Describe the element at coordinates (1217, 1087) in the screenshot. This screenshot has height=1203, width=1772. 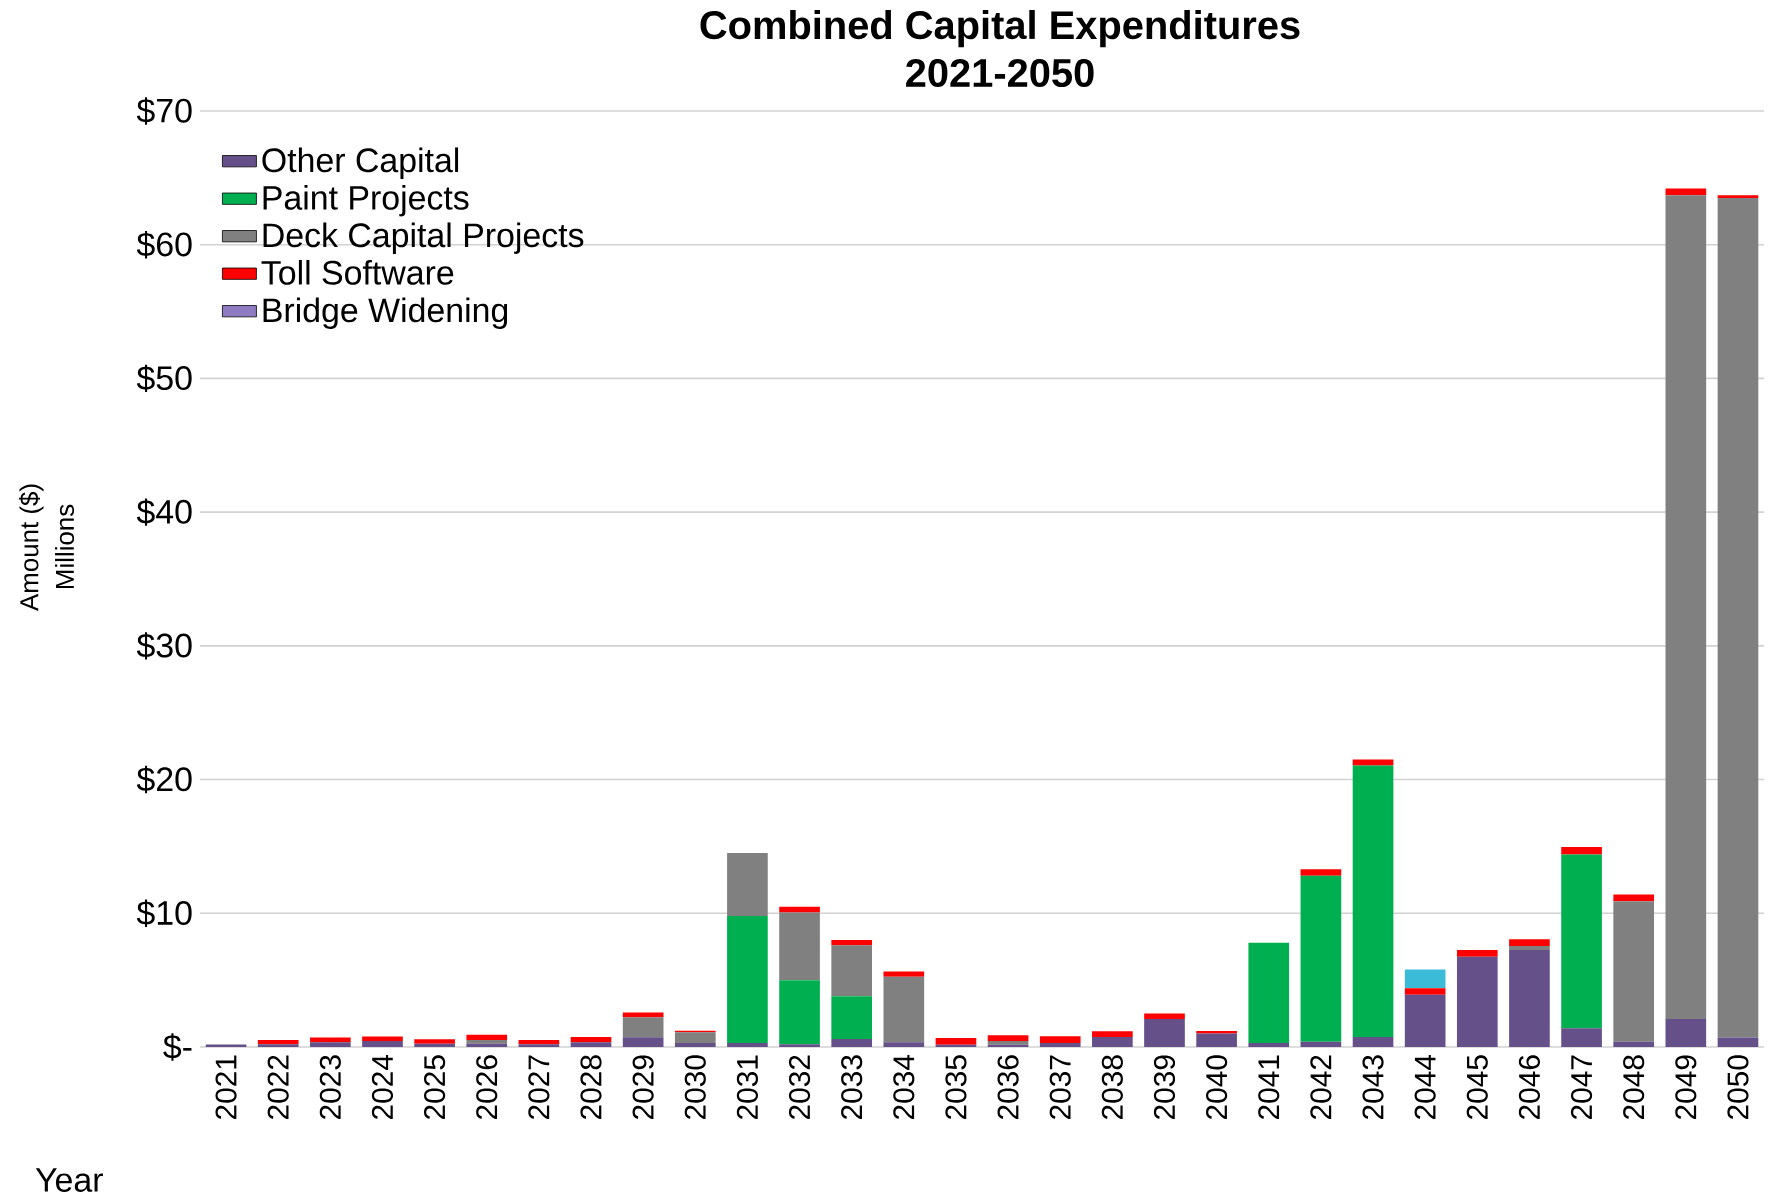
I see `x-tick-label: 2040` at that location.